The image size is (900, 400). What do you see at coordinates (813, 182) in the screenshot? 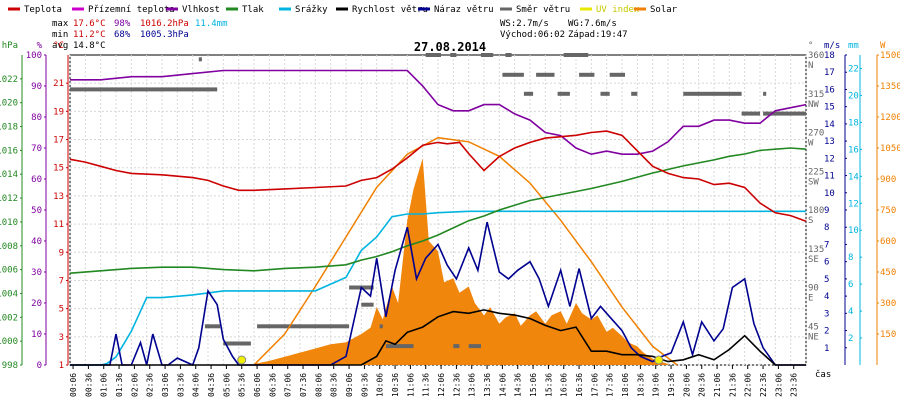
I see `axis-direction-label: SW` at bounding box center [813, 182].